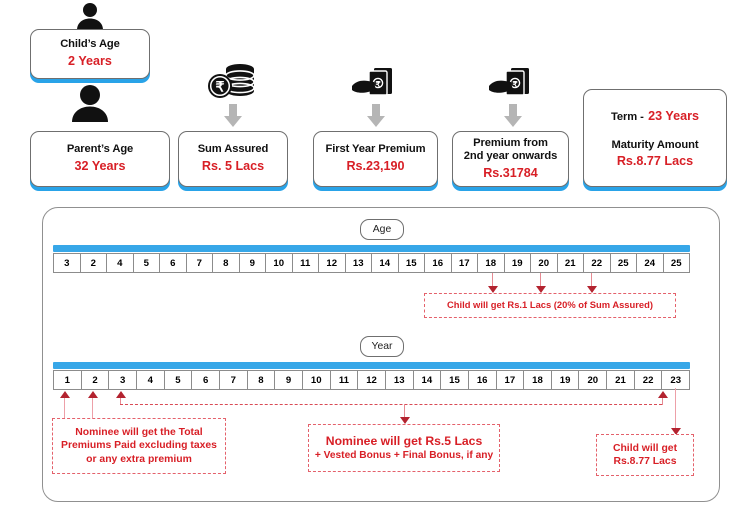 The height and width of the screenshot is (509, 740). What do you see at coordinates (655, 144) in the screenshot?
I see `maturity-label: Maturity Amount` at bounding box center [655, 144].